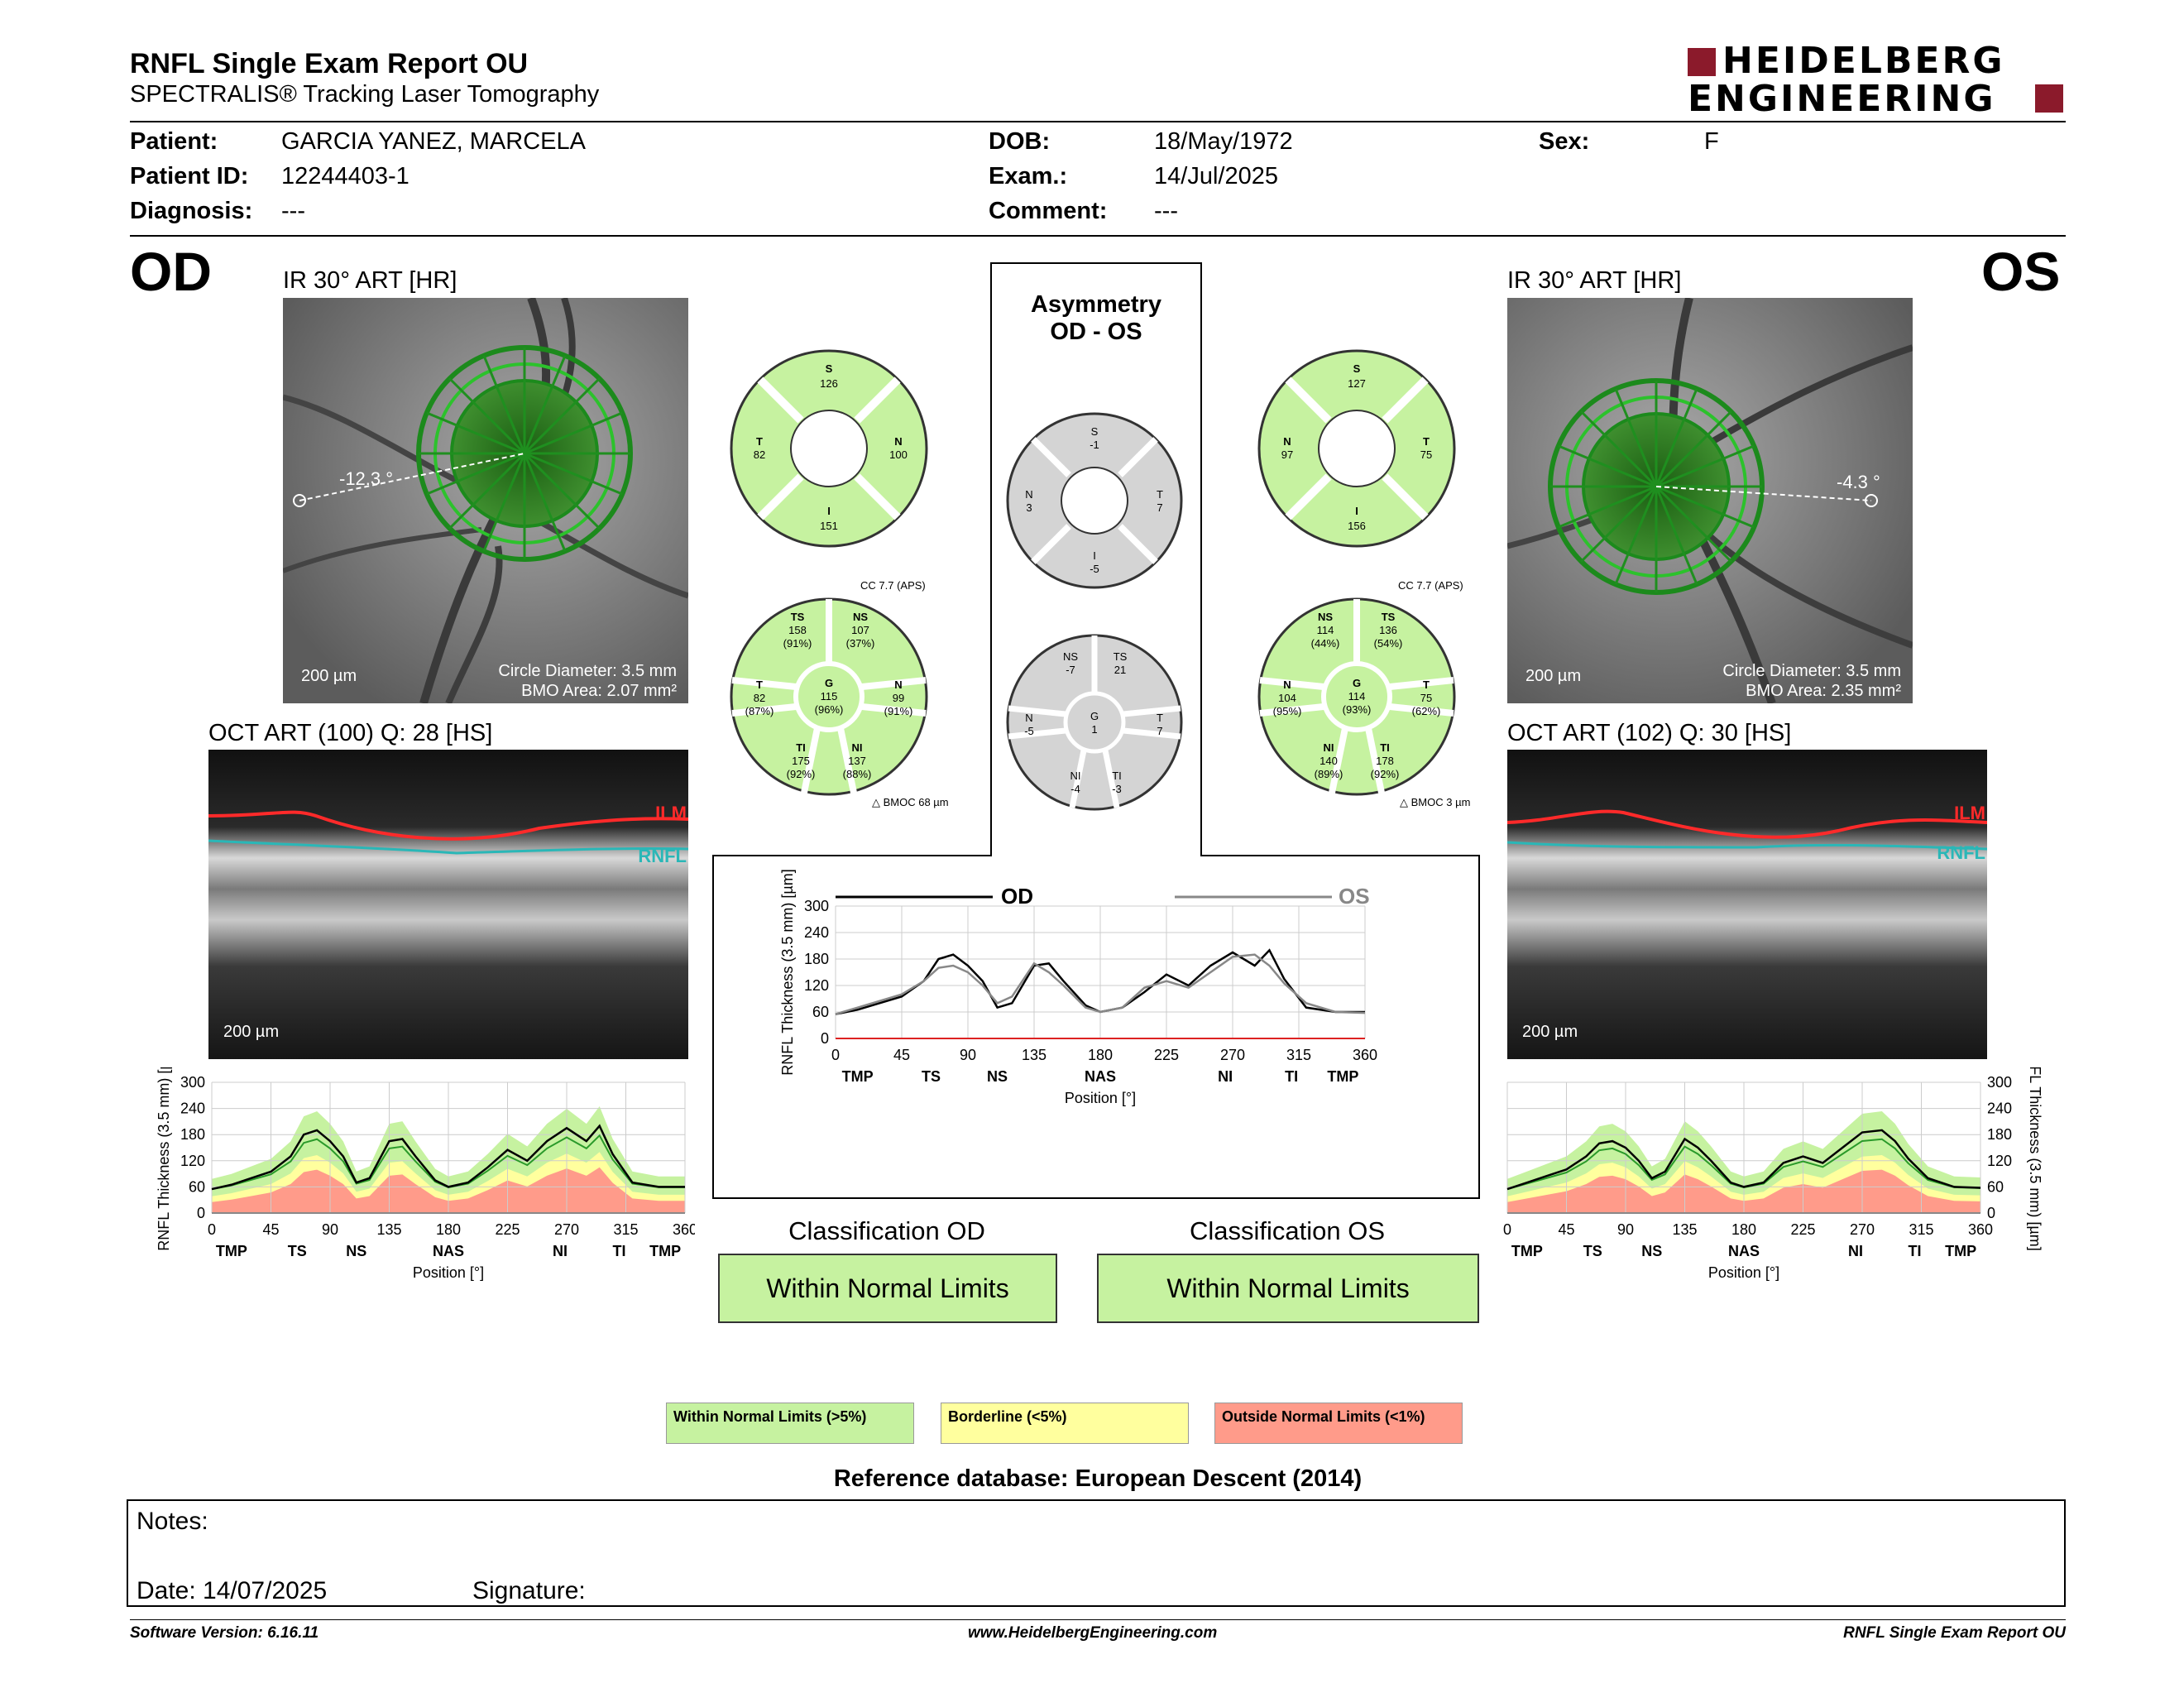 This screenshot has height=1688, width=2184. I want to click on od-oct-title: OCT ART (100) Q: 28 [HS], so click(350, 733).